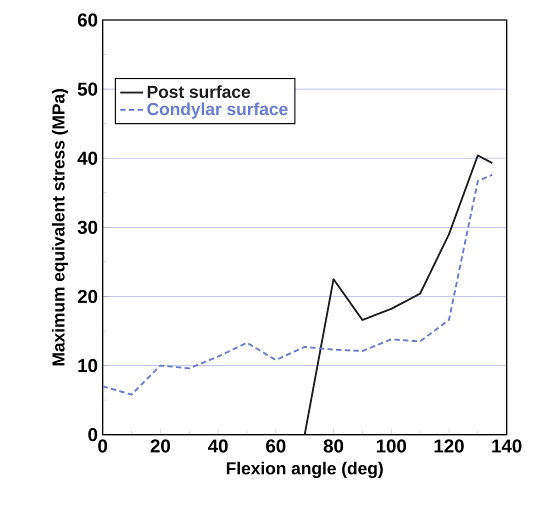  Describe the element at coordinates (276, 446) in the screenshot. I see `x-tick-label: 60` at that location.